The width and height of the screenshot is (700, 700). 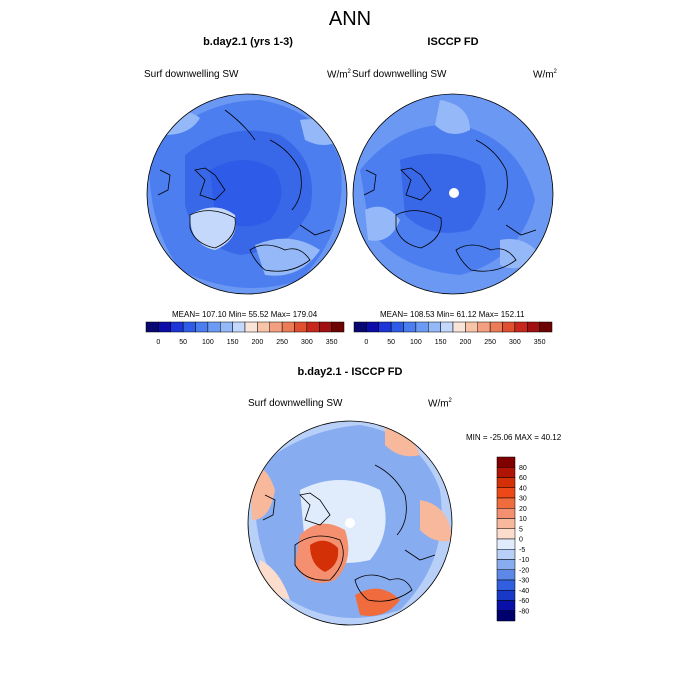 What do you see at coordinates (191, 74) in the screenshot?
I see `panel-1-variable: Surf downwelling SW` at bounding box center [191, 74].